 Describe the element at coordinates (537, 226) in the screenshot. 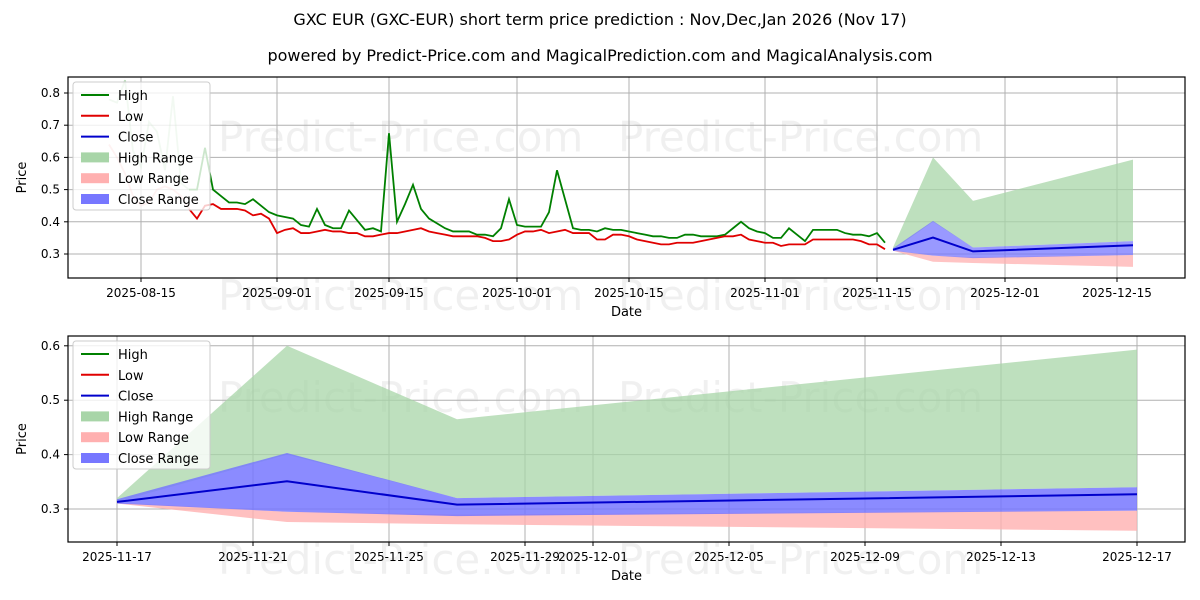

I see `low-line` at that location.